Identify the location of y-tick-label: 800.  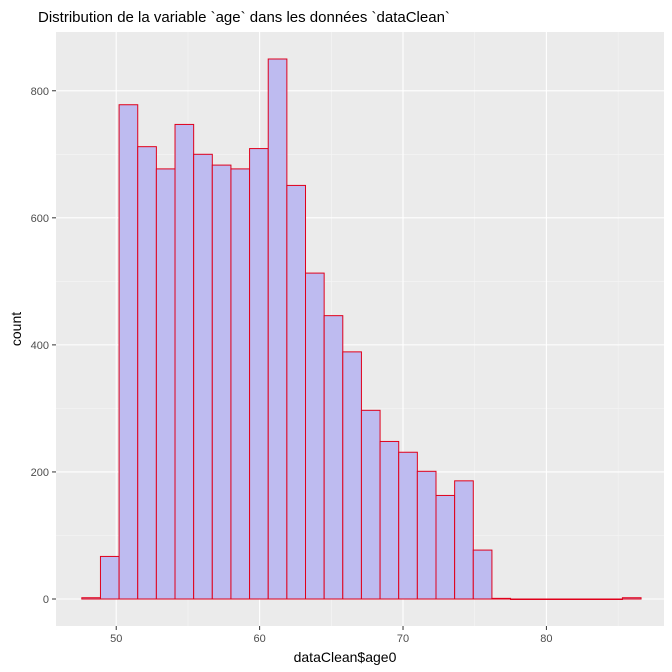
(40, 92).